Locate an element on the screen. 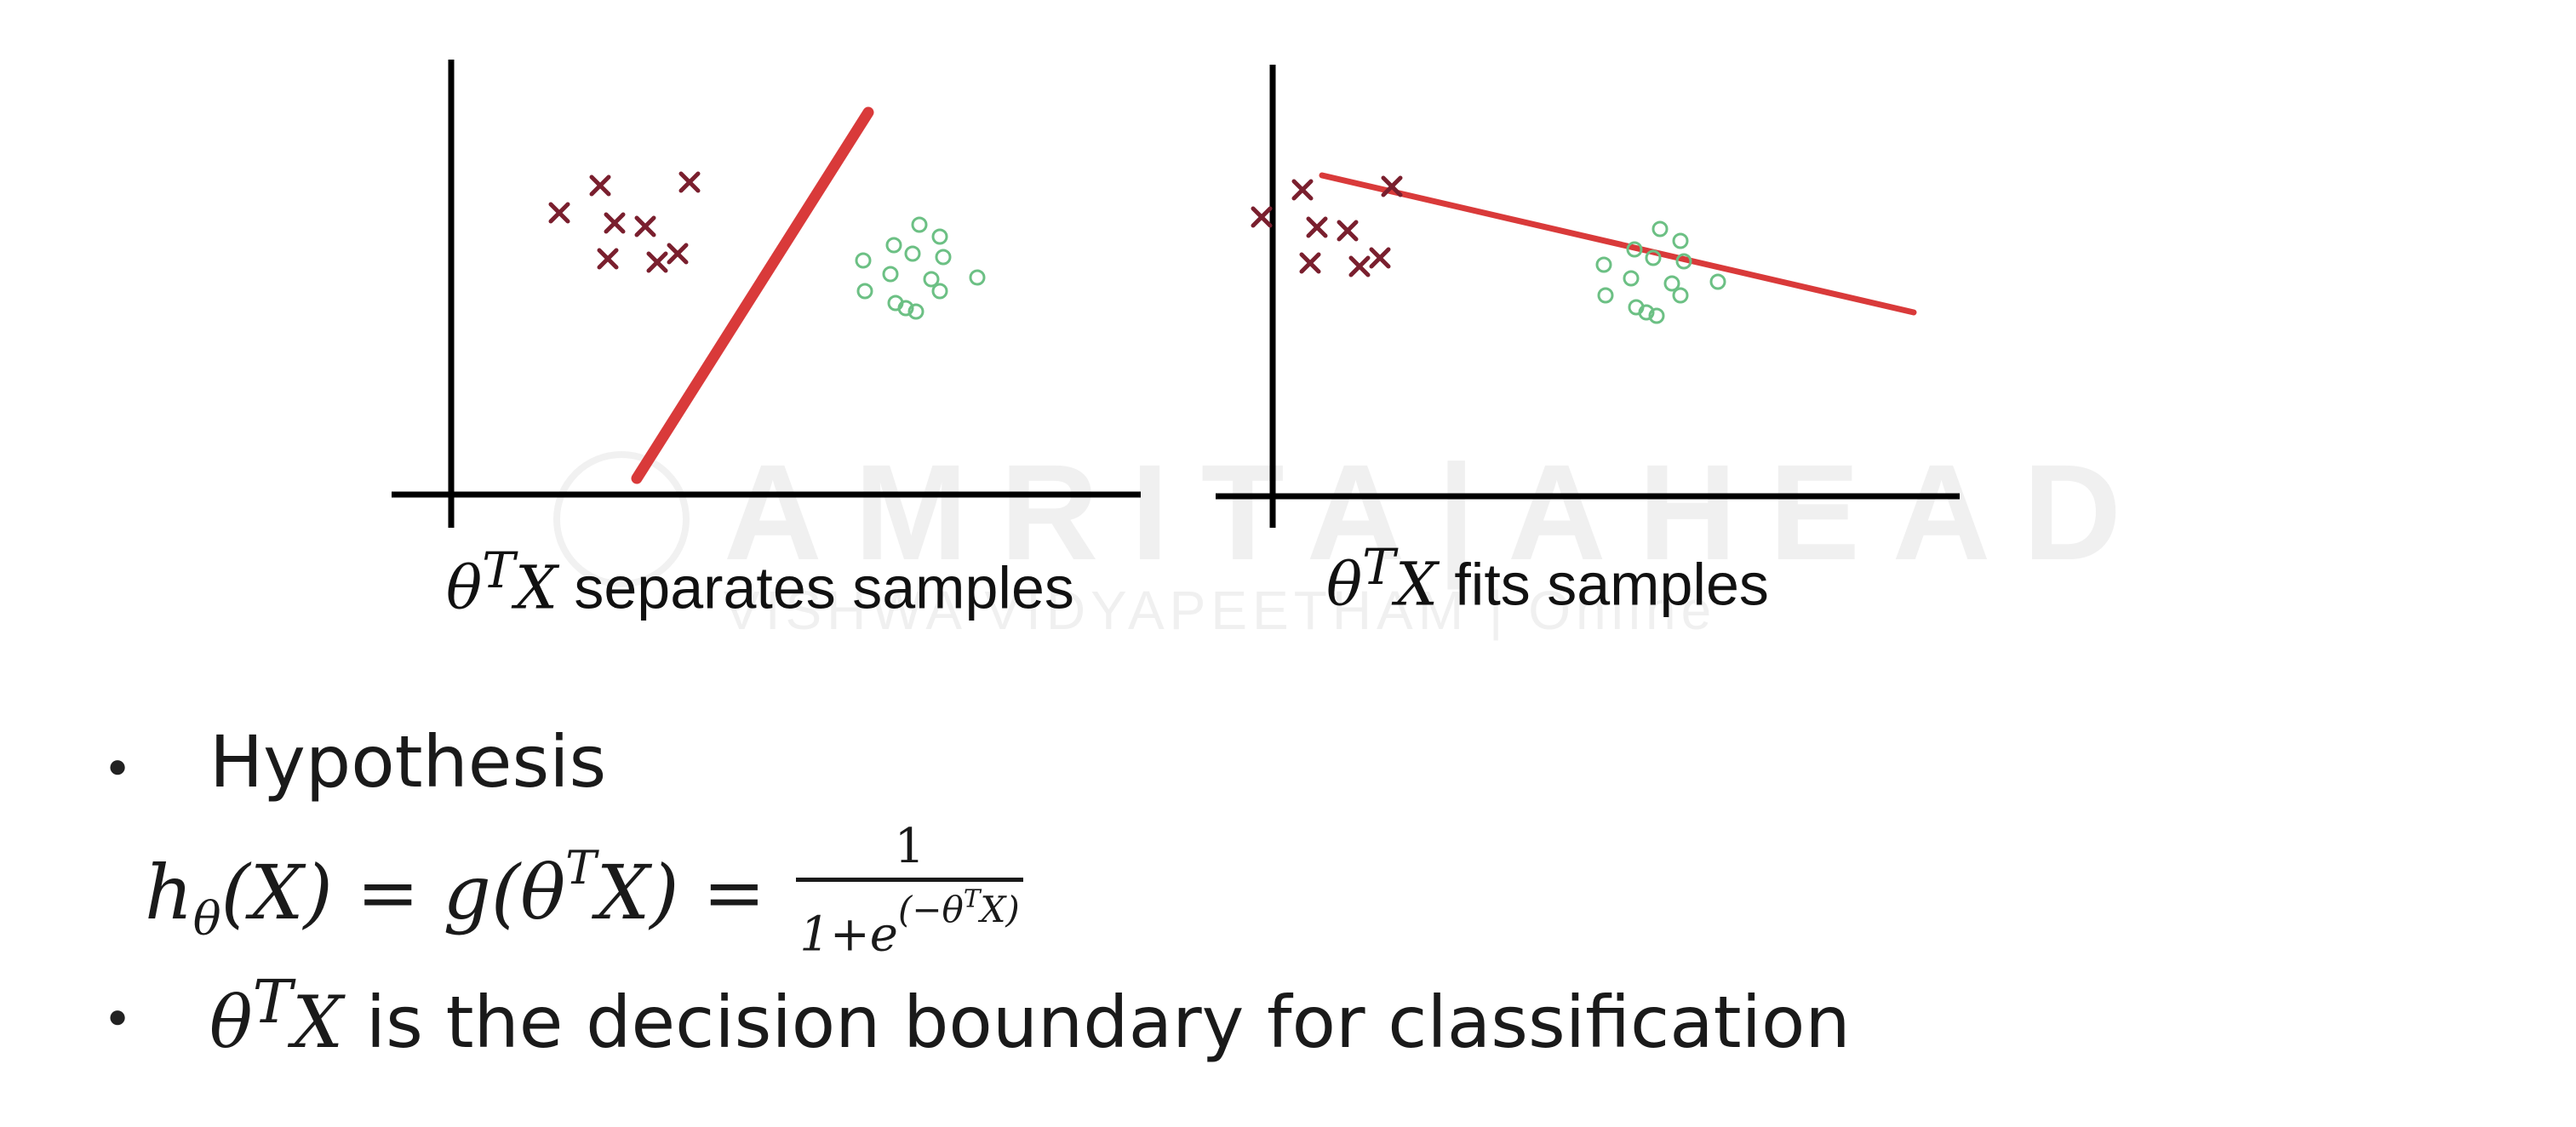 The image size is (2576, 1127). caption-separates-text: separates samples is located at coordinates (816, 587).